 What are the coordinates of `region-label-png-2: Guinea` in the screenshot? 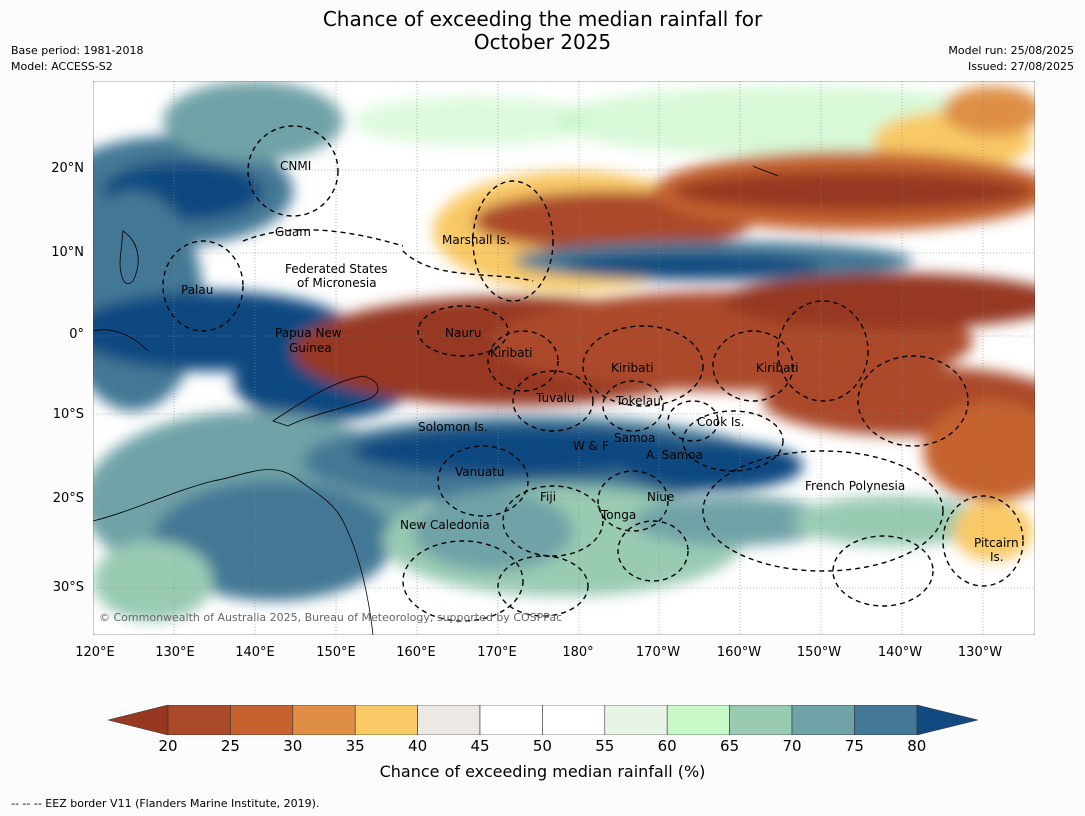 It's located at (310, 348).